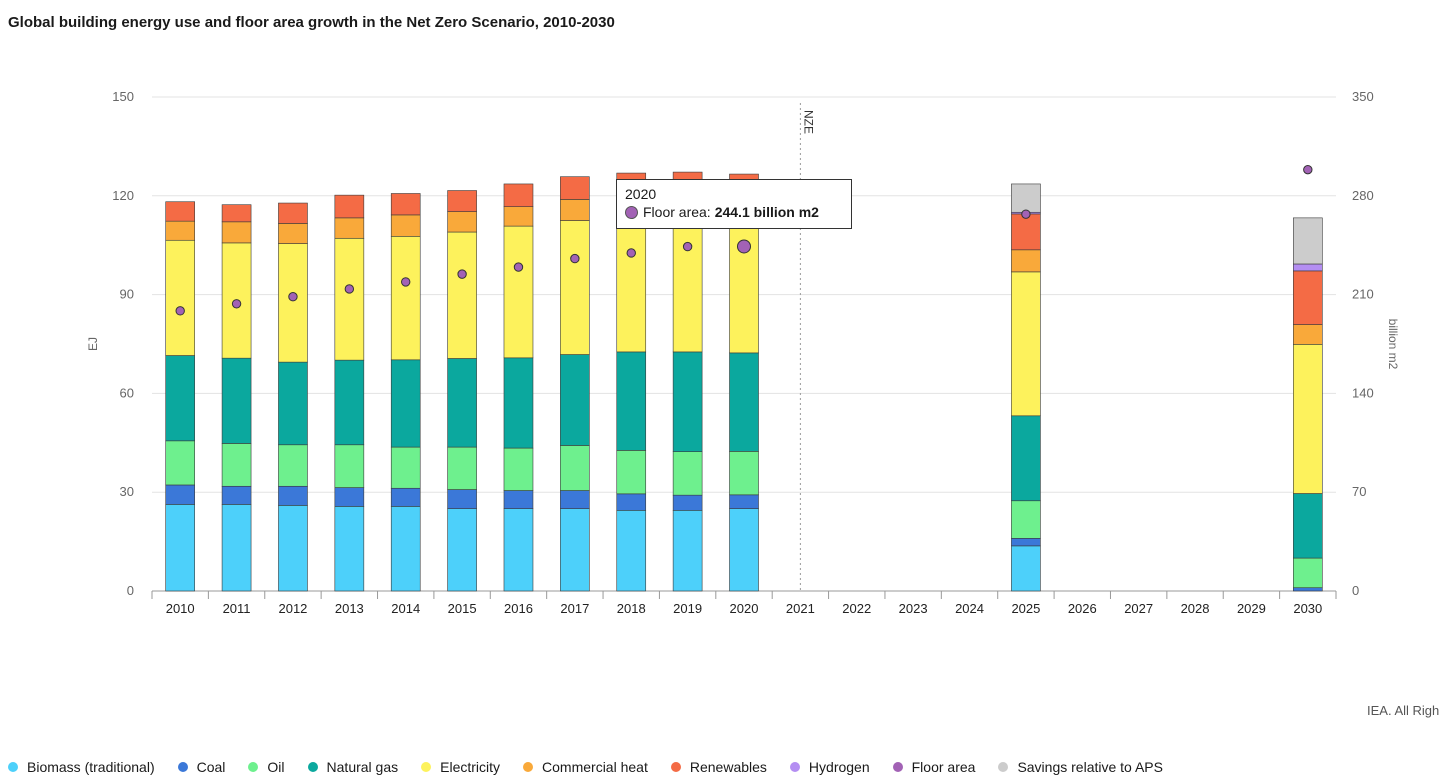 The height and width of the screenshot is (779, 1440). What do you see at coordinates (574, 608) in the screenshot?
I see `x-tick-label: 2017` at bounding box center [574, 608].